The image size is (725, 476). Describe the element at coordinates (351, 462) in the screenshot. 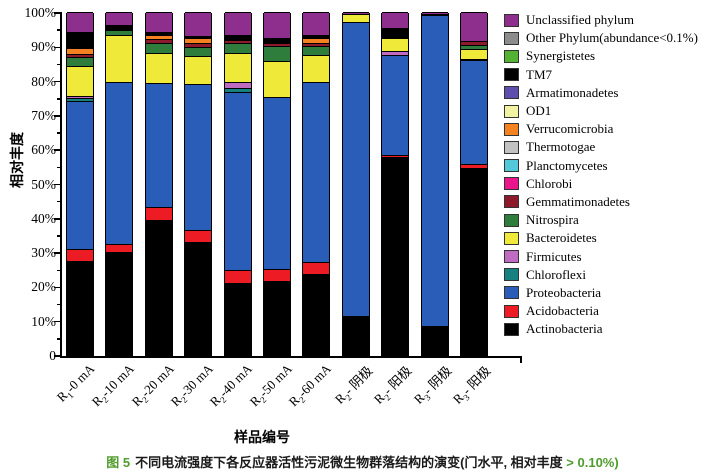

I see `caption-text: 不同电流强度下各反应器活性污泥微生物群落结构的演变(门水平, 相对丰度` at that location.